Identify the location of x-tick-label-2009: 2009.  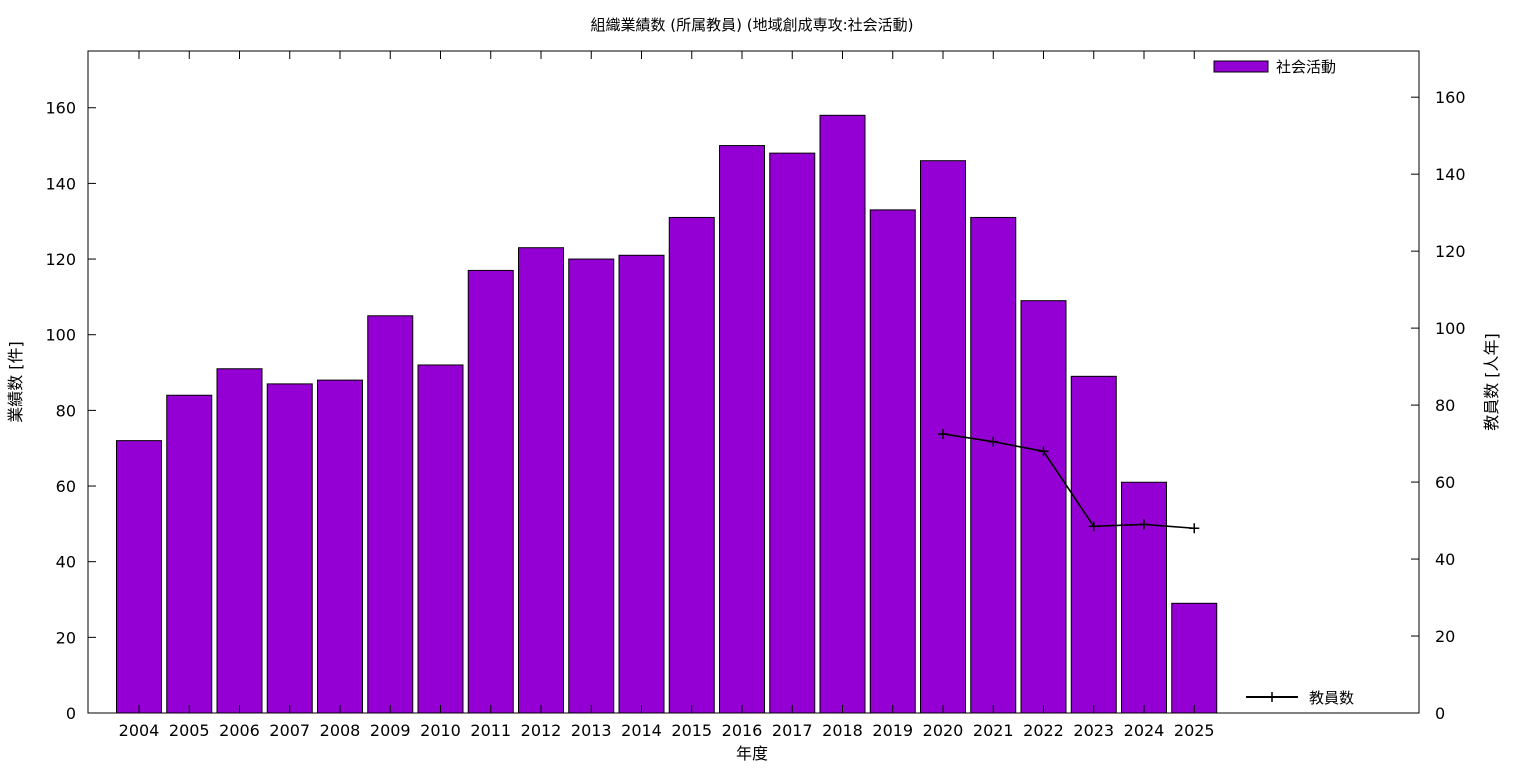
(390, 730).